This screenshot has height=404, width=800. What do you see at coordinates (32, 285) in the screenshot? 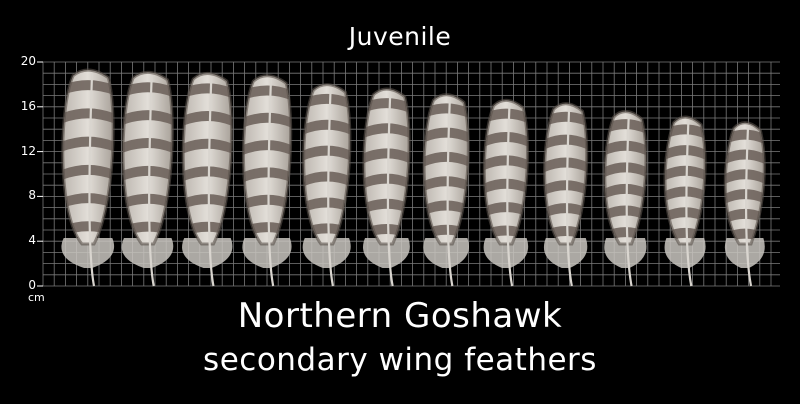
I see `scale-tick-label: 0` at bounding box center [32, 285].